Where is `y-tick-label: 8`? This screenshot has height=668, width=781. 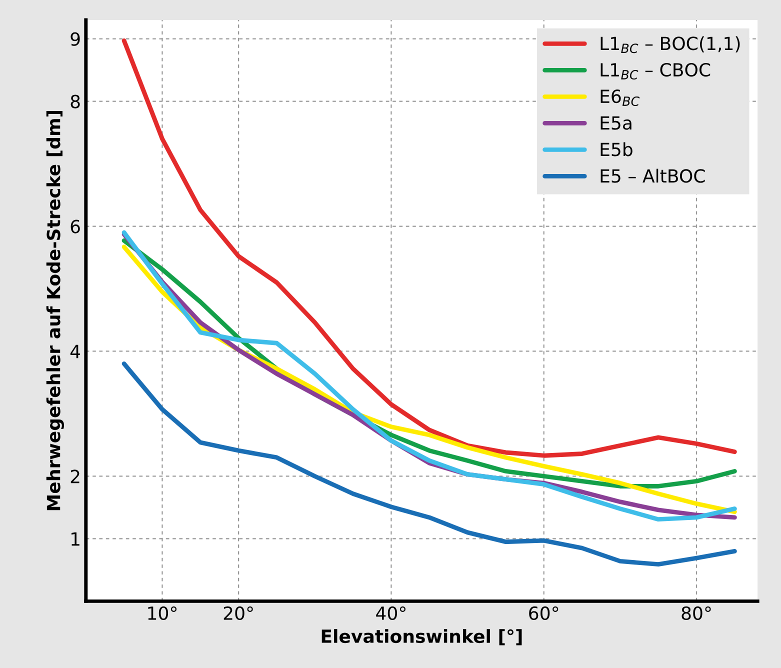 y-tick-label: 8 is located at coordinates (75, 101).